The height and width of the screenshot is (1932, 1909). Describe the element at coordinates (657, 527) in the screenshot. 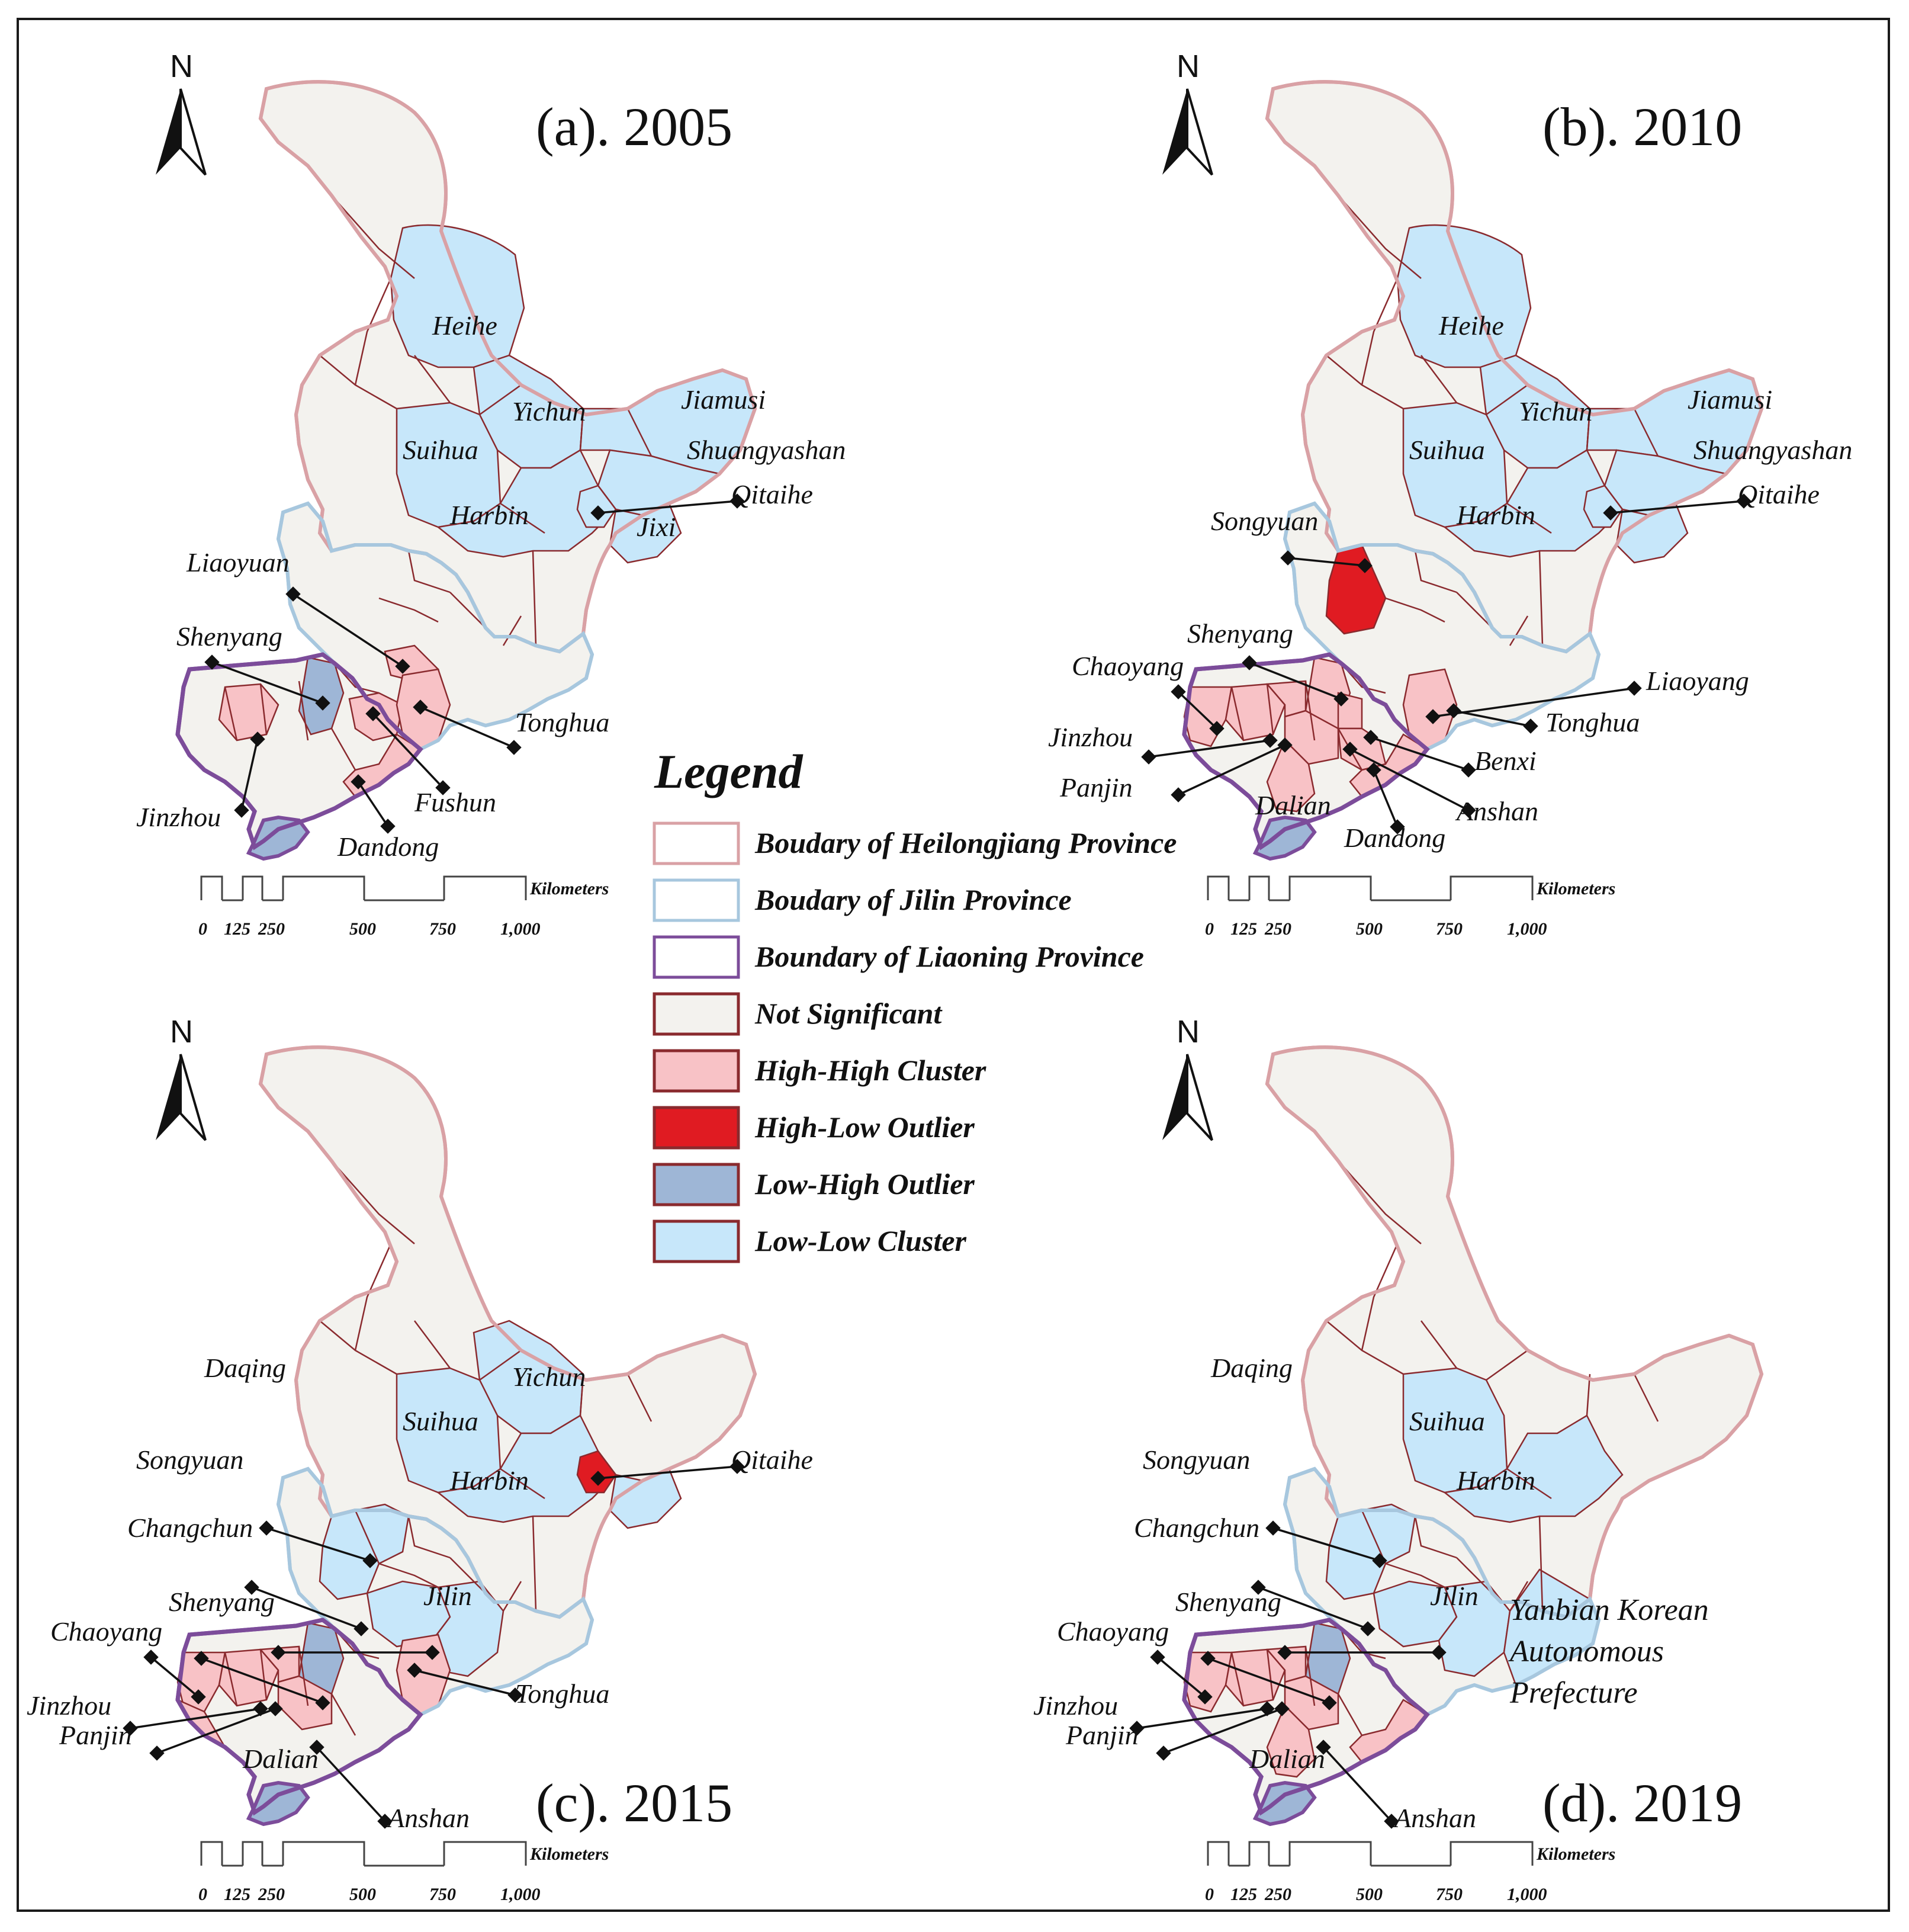

I see `place-label: Jixi` at that location.